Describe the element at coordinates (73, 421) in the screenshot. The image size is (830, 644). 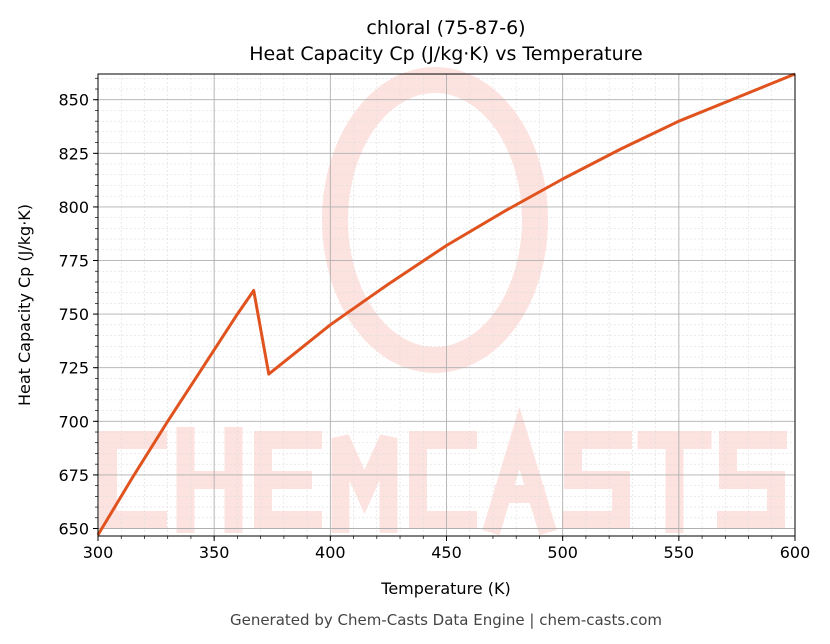
I see `y-tick-label: 700` at that location.